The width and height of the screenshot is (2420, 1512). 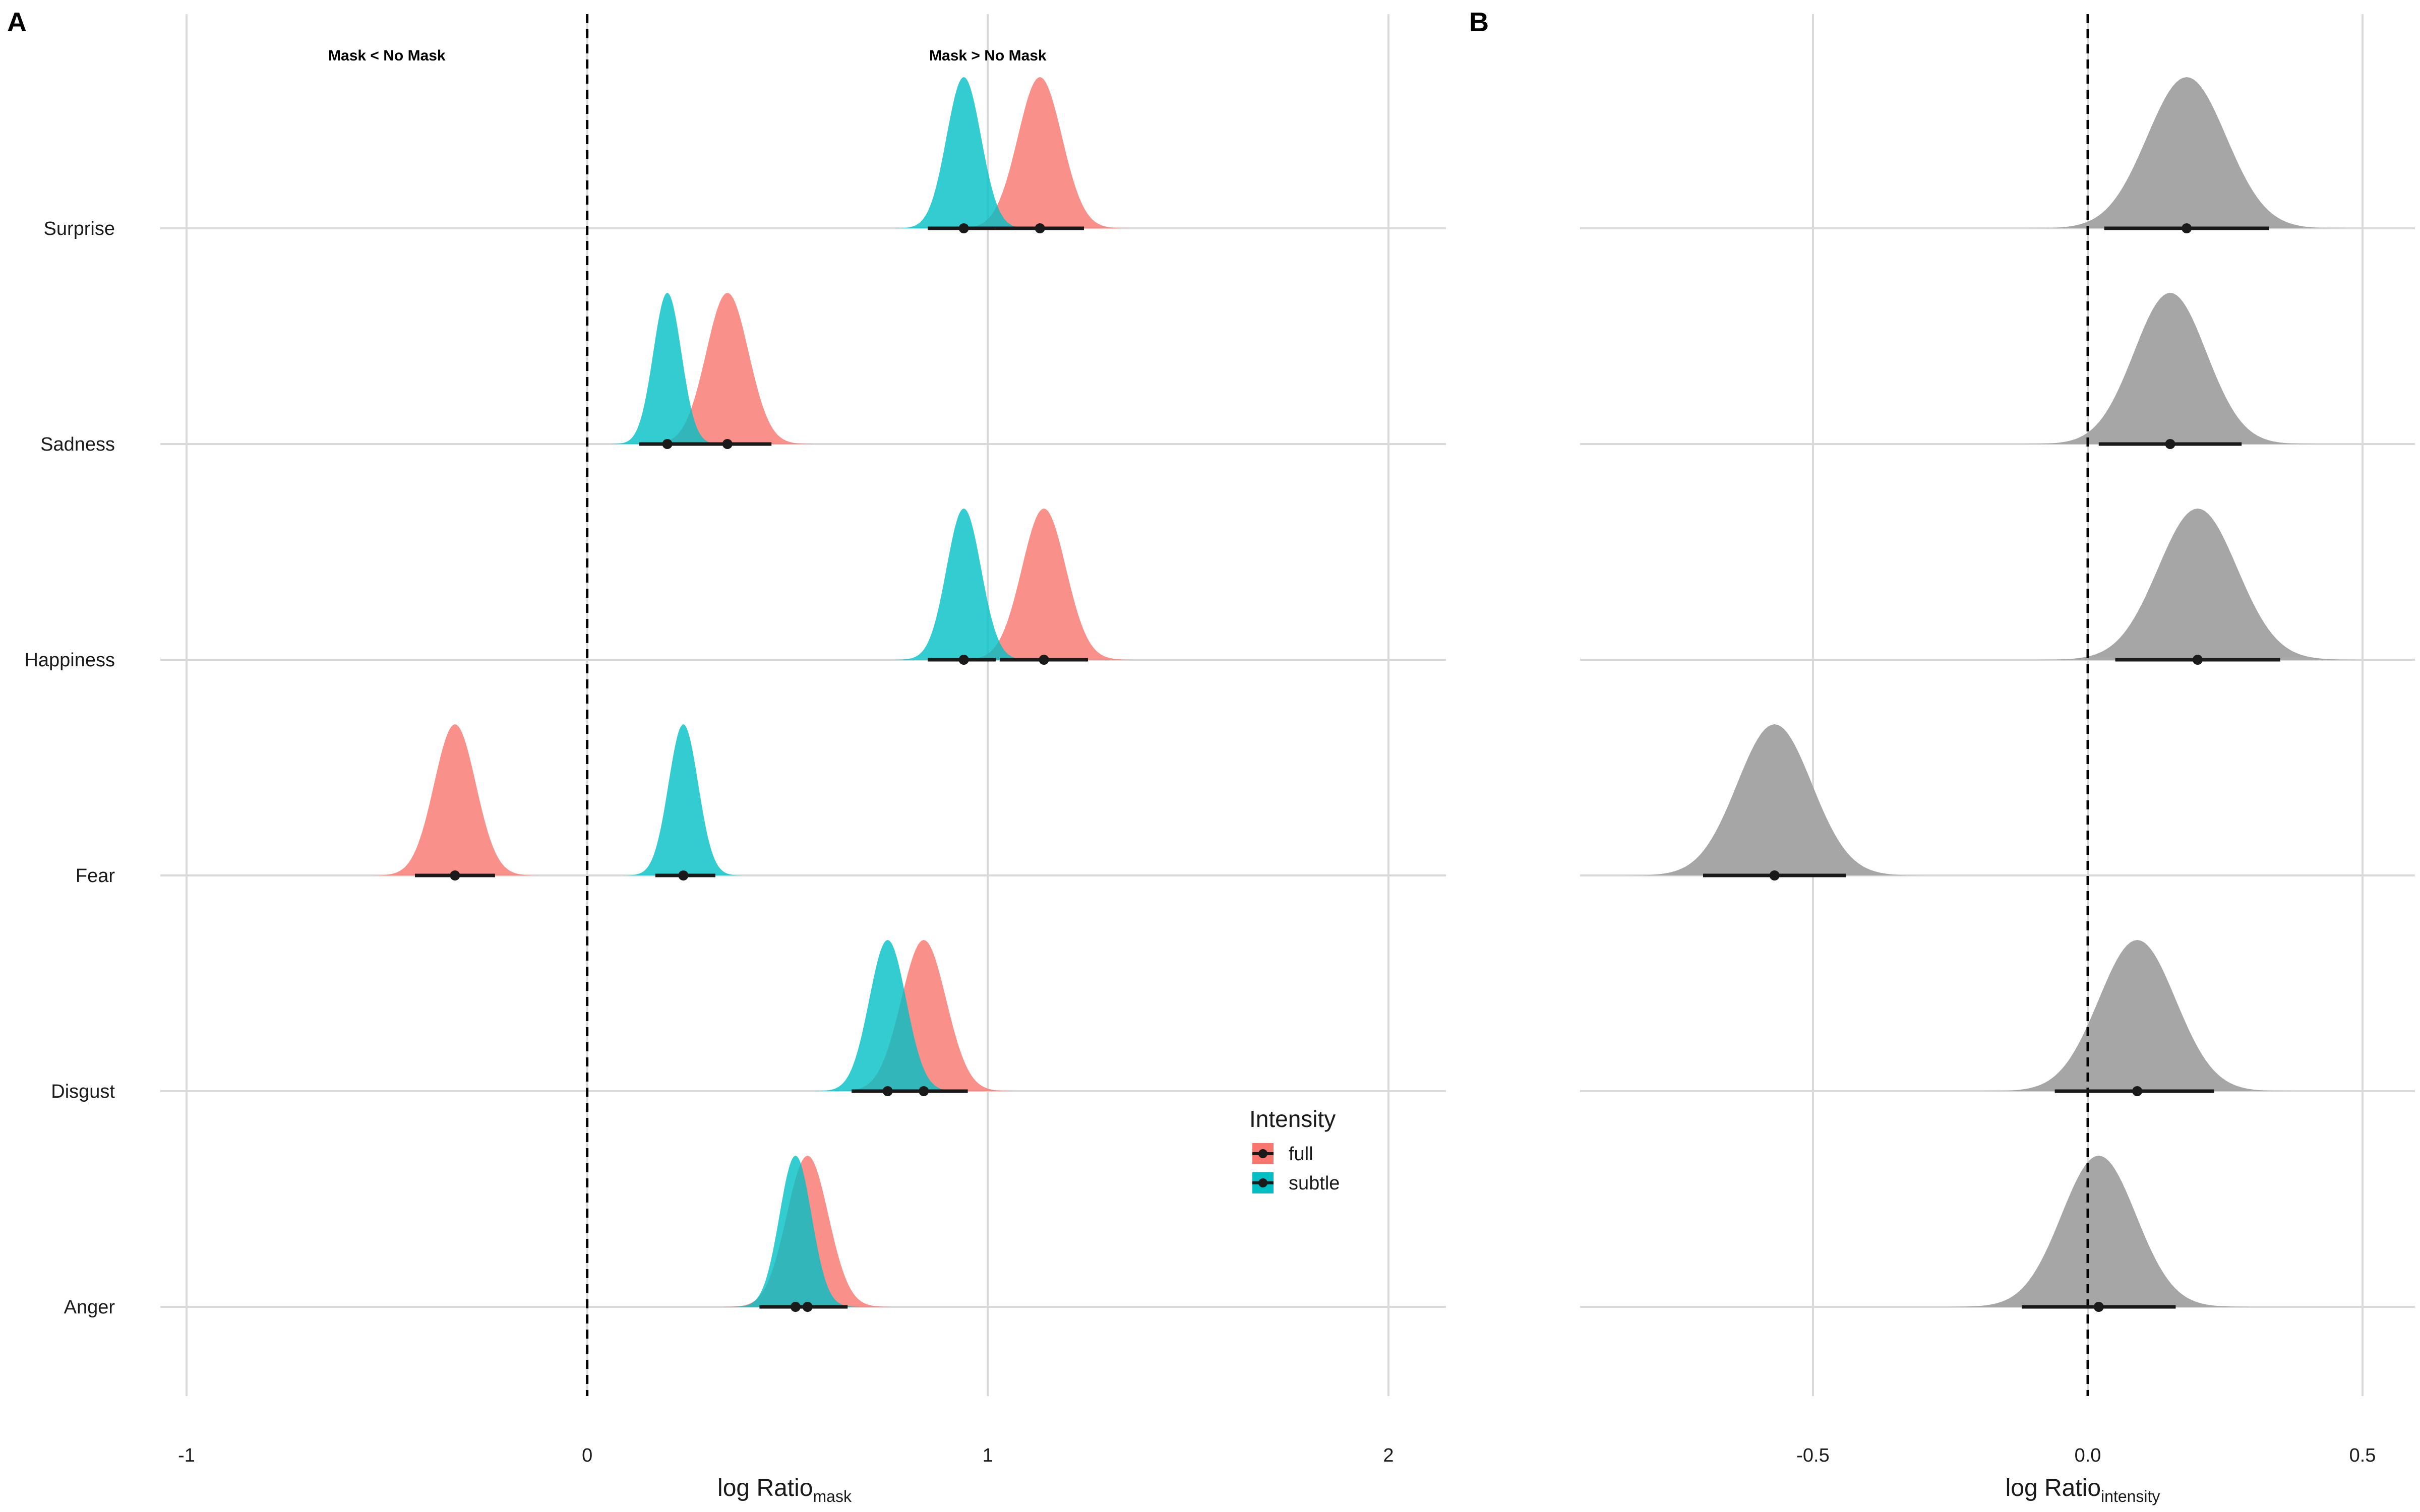 I want to click on panel-b-tick-label: 0.0, so click(x=2088, y=1455).